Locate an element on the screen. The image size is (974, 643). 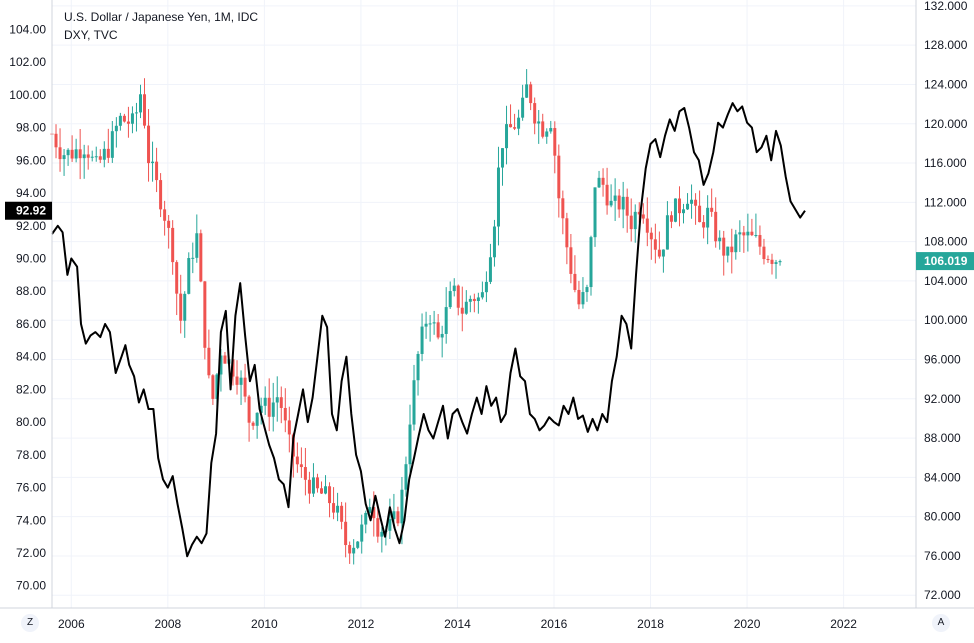
left-tick-label: 84.00 is located at coordinates (31, 357).